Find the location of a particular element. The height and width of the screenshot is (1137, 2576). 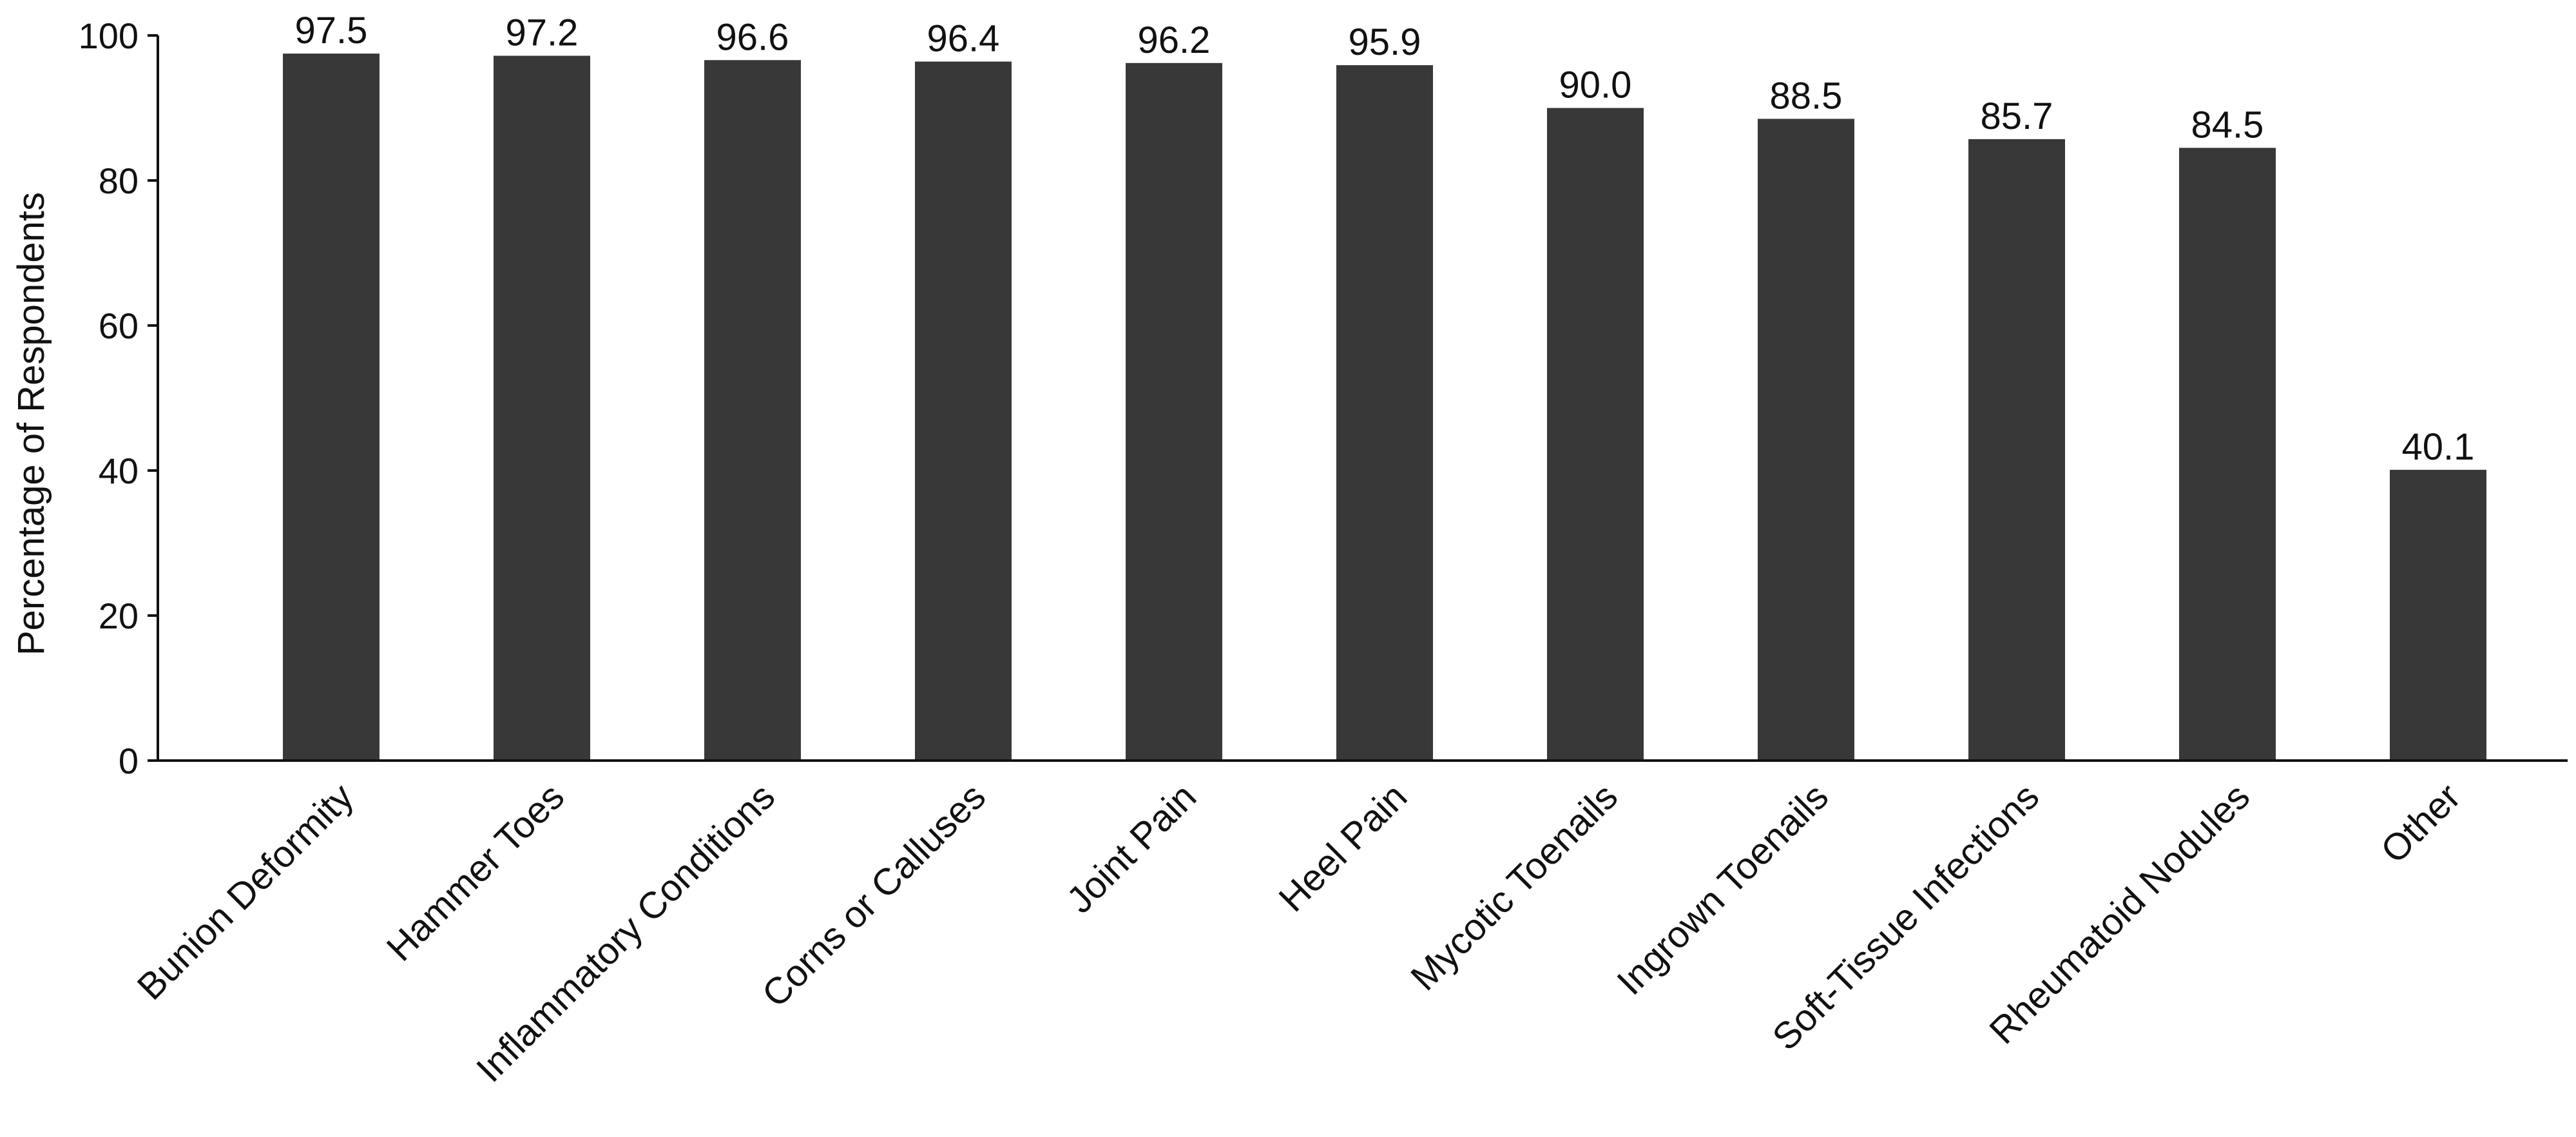

y-tick-label: 60 is located at coordinates (119, 326).